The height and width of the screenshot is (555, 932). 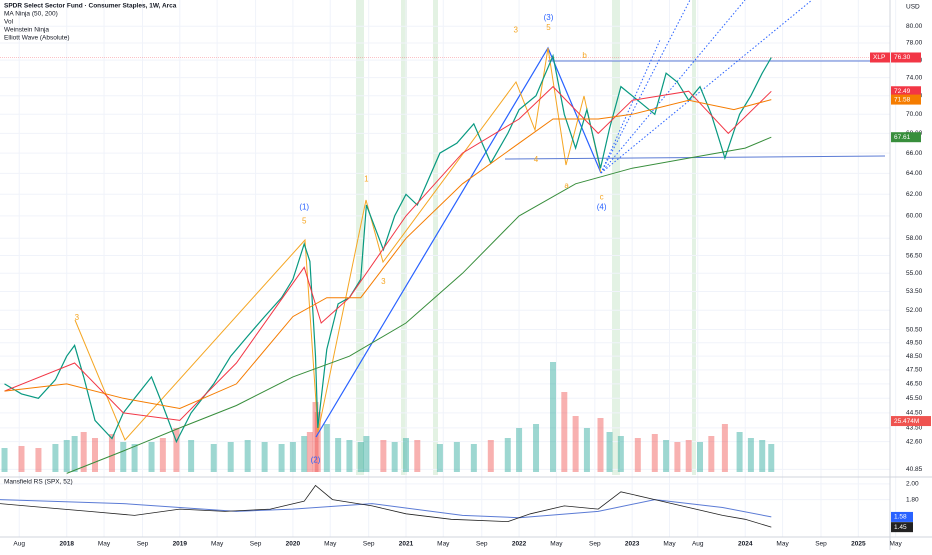 I want to click on y-tick-label: 42.60, so click(x=914, y=441).